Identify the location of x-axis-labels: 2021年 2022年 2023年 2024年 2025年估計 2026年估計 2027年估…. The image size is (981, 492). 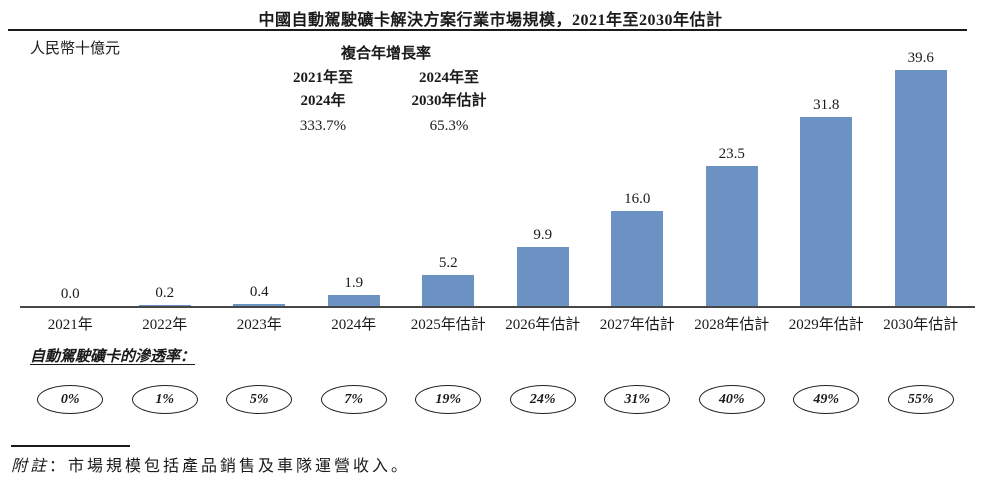
(495, 323).